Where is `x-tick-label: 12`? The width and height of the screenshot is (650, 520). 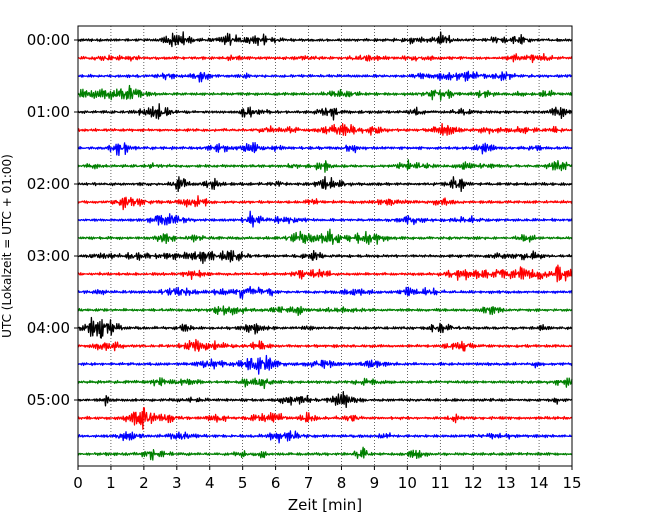
x-tick-label: 12 is located at coordinates (473, 483).